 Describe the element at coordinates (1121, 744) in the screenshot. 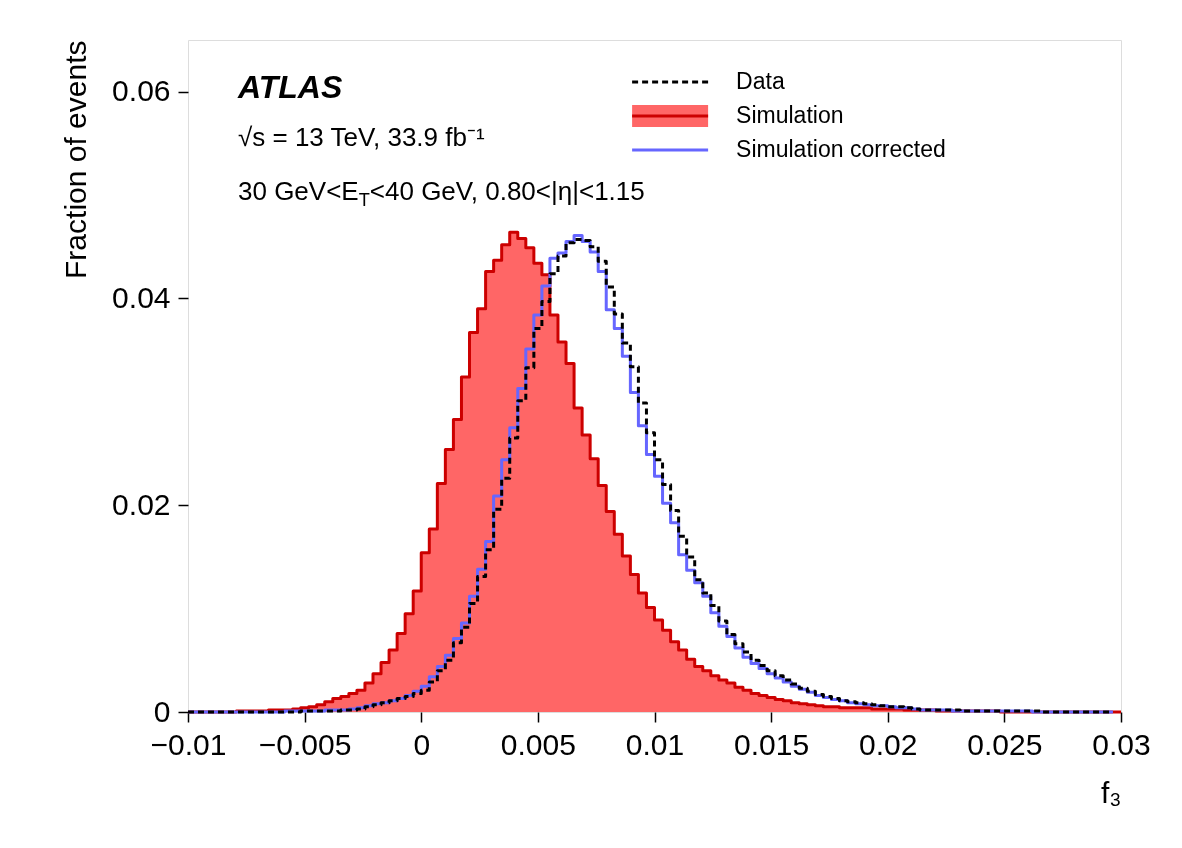

I see `x-tick-label: 0.03` at that location.